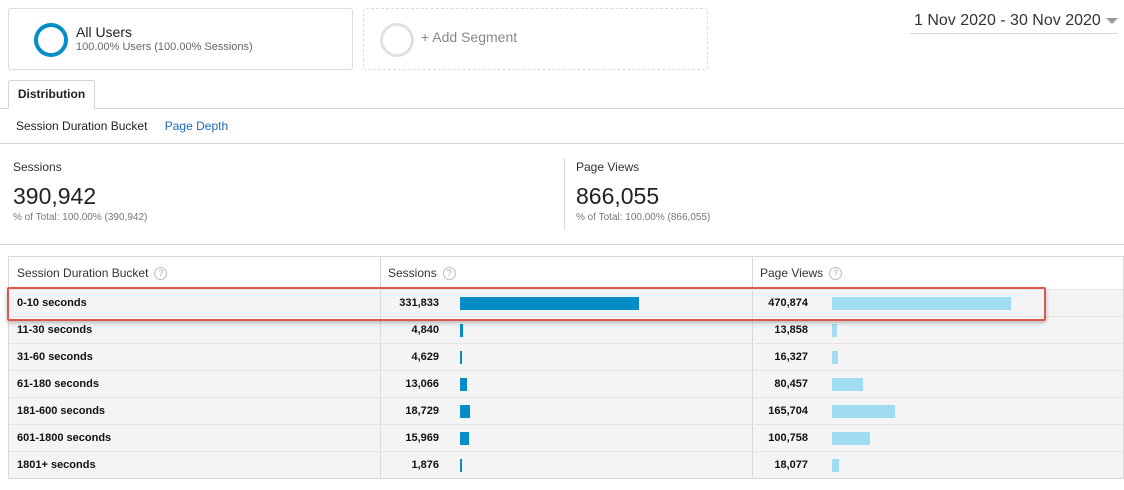 The height and width of the screenshot is (490, 1124). What do you see at coordinates (791, 330) in the screenshot?
I see `row-page-views-value: 13,858` at bounding box center [791, 330].